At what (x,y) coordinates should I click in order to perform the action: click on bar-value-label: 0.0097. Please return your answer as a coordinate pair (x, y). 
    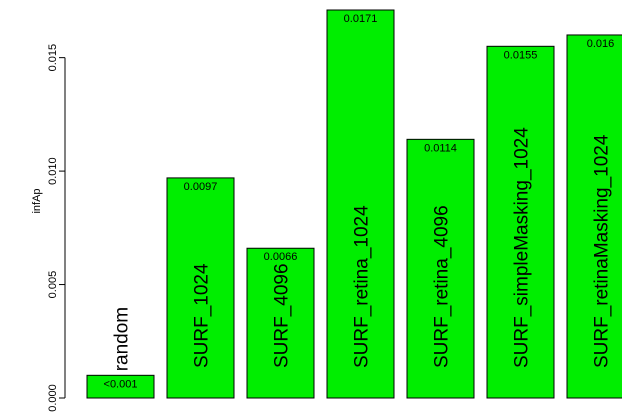
    Looking at the image, I should click on (201, 187).